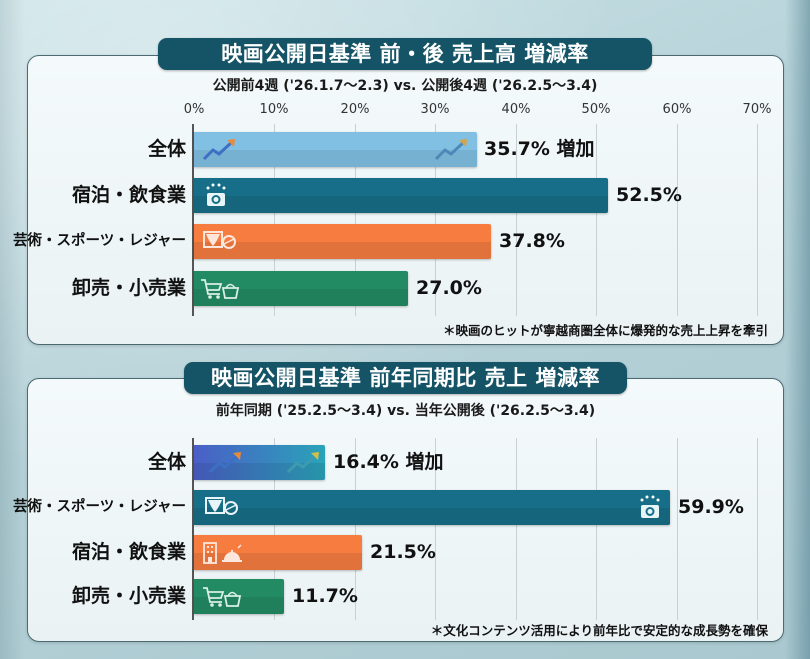 The image size is (810, 659). What do you see at coordinates (222, 553) in the screenshot?
I see `hotel-dining-icon` at bounding box center [222, 553].